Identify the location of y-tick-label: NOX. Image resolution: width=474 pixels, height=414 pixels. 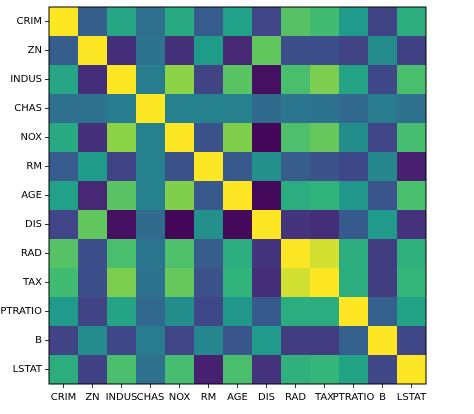
(31, 137).